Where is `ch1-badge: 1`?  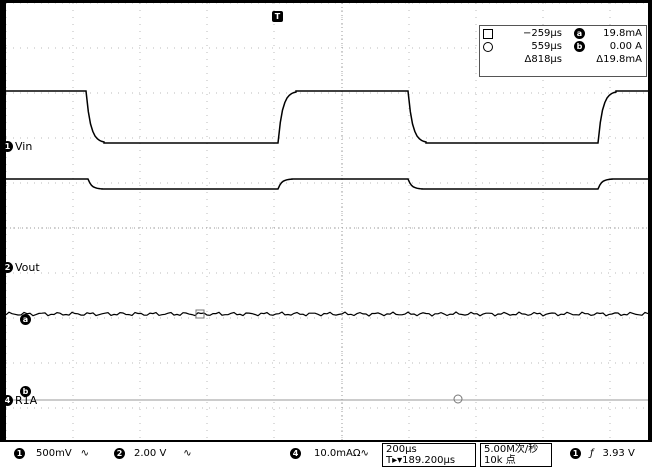
ch1-badge: 1 is located at coordinates (7, 146).